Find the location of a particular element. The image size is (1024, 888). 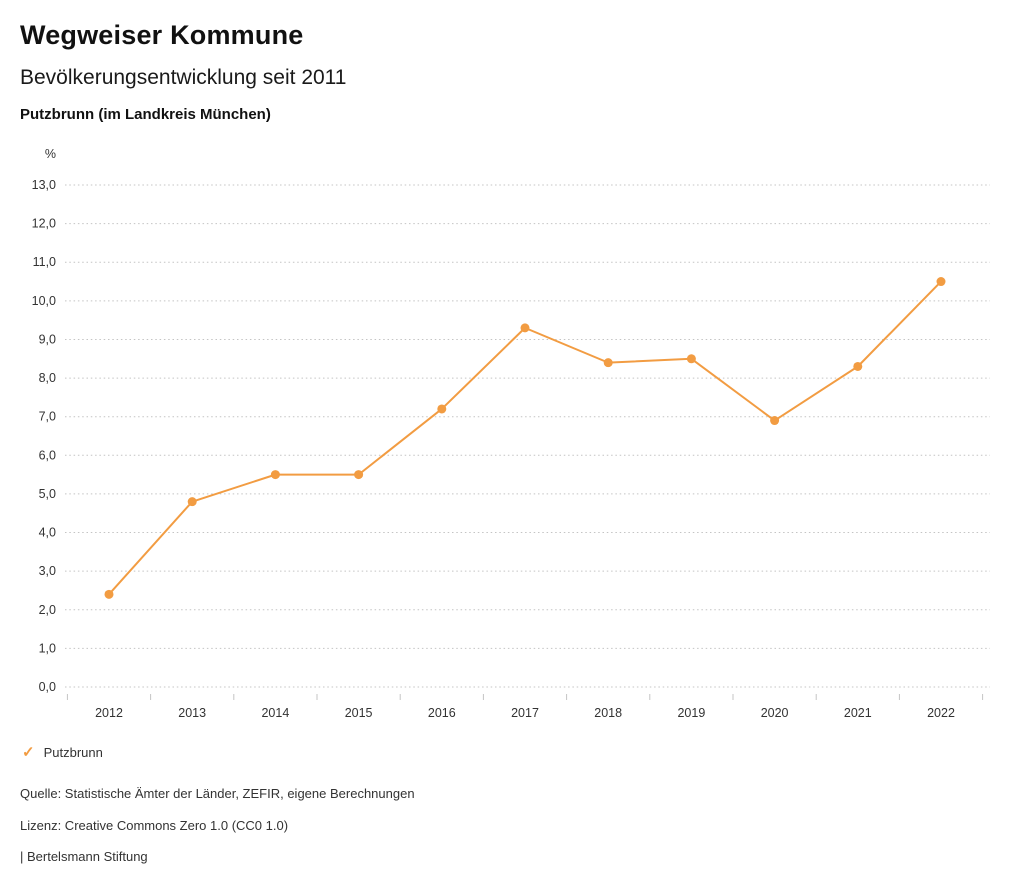

y-tick-label: 2,0 is located at coordinates (47, 610).